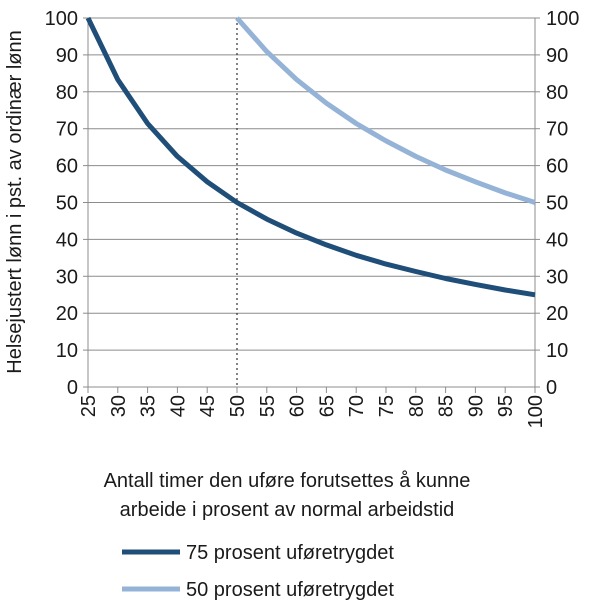 The image size is (590, 613). I want to click on x-tick-label: 60, so click(298, 406).